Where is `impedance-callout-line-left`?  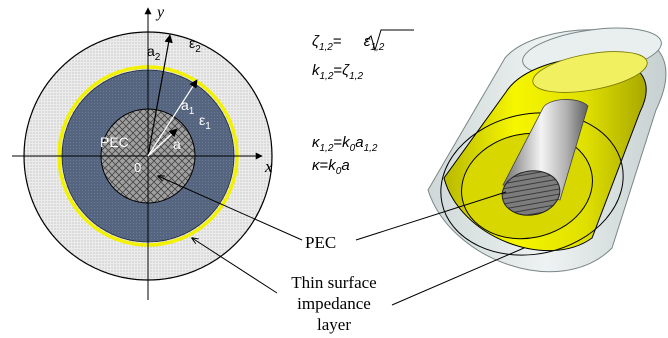
impedance-callout-line-left is located at coordinates (235, 266).